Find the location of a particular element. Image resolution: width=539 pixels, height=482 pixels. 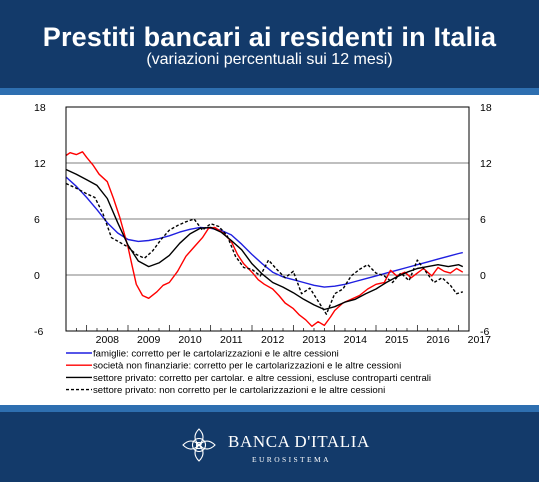

x-tick-label: 2012 is located at coordinates (273, 340).